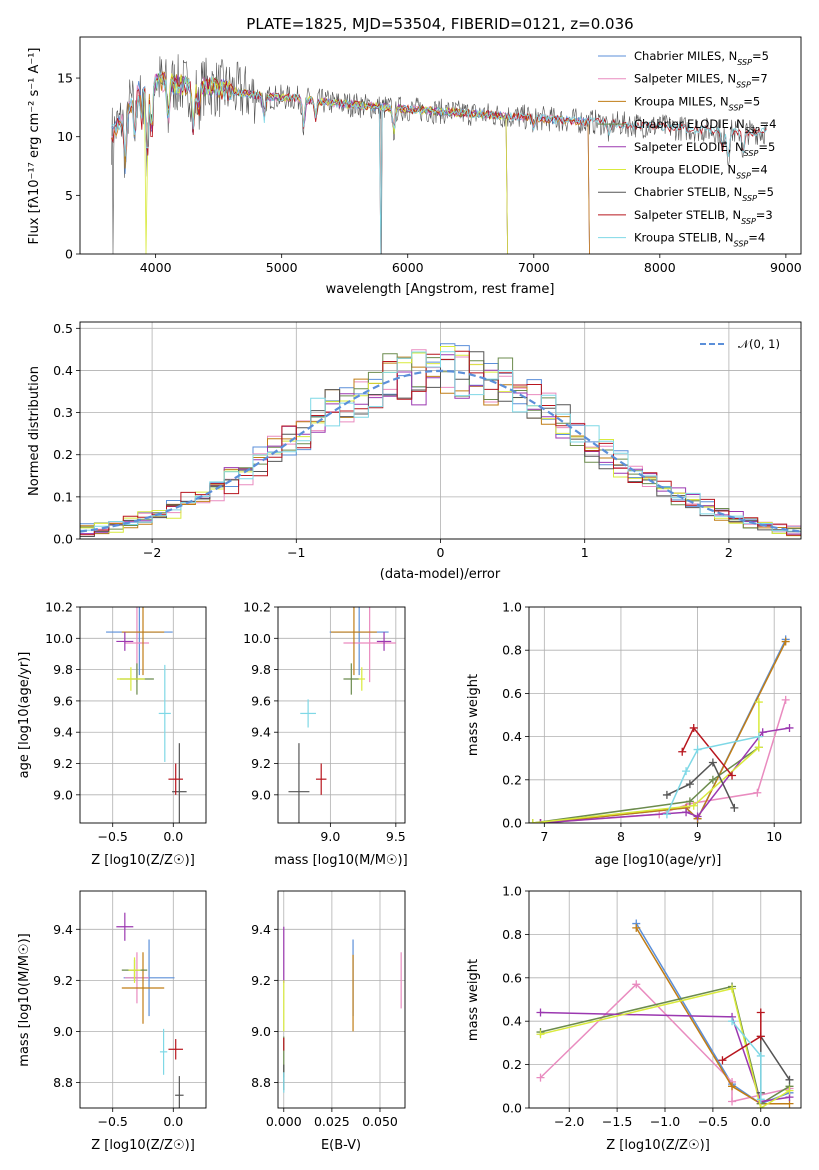 The width and height of the screenshot is (819, 1170). What do you see at coordinates (63, 496) in the screenshot?
I see `residuals-ytick-label: 0.1` at bounding box center [63, 496].